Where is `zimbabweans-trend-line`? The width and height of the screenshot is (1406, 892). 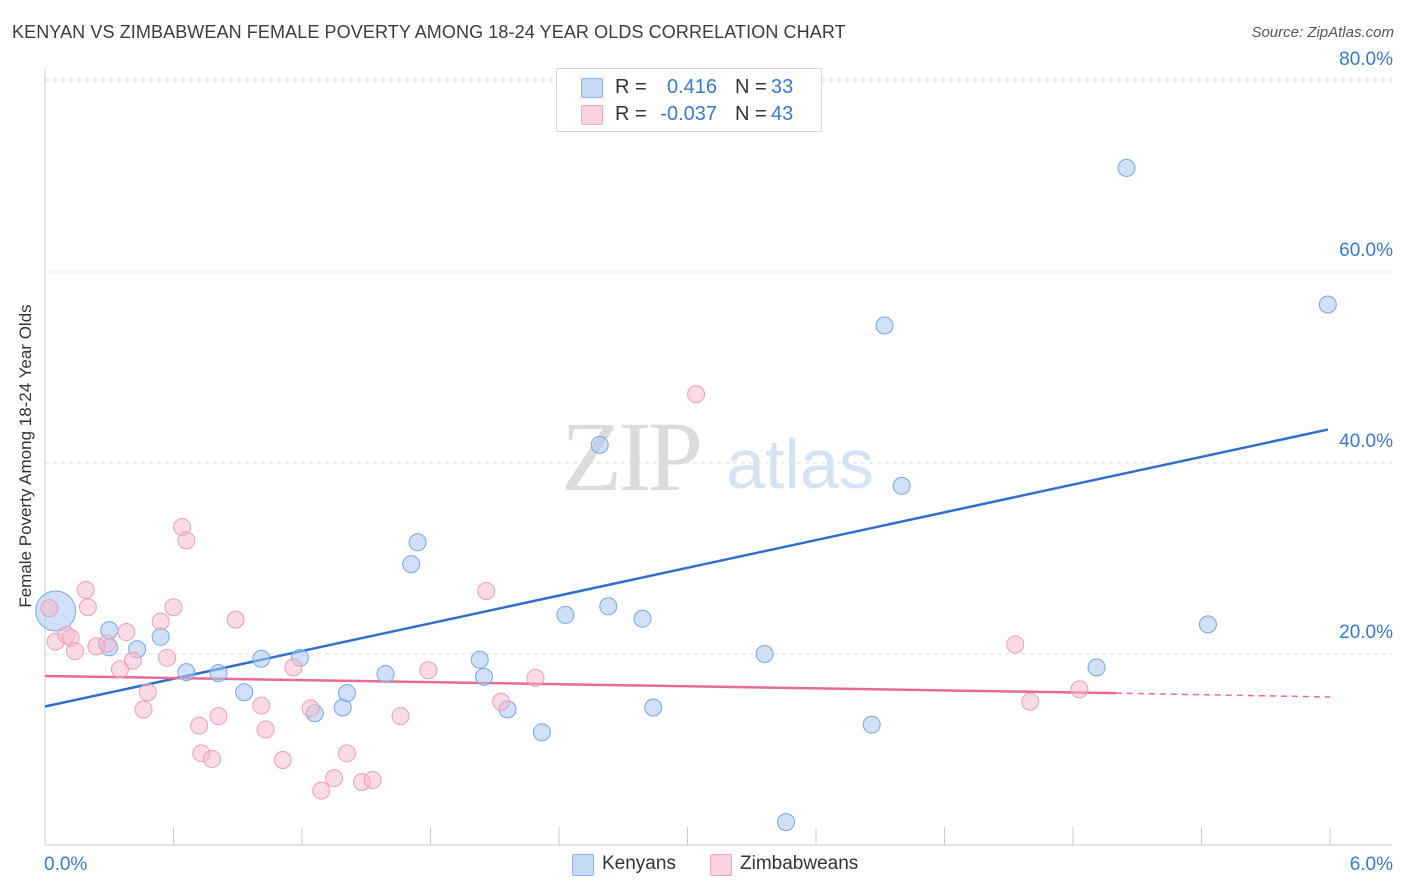 zimbabweans-trend-line is located at coordinates (580, 684).